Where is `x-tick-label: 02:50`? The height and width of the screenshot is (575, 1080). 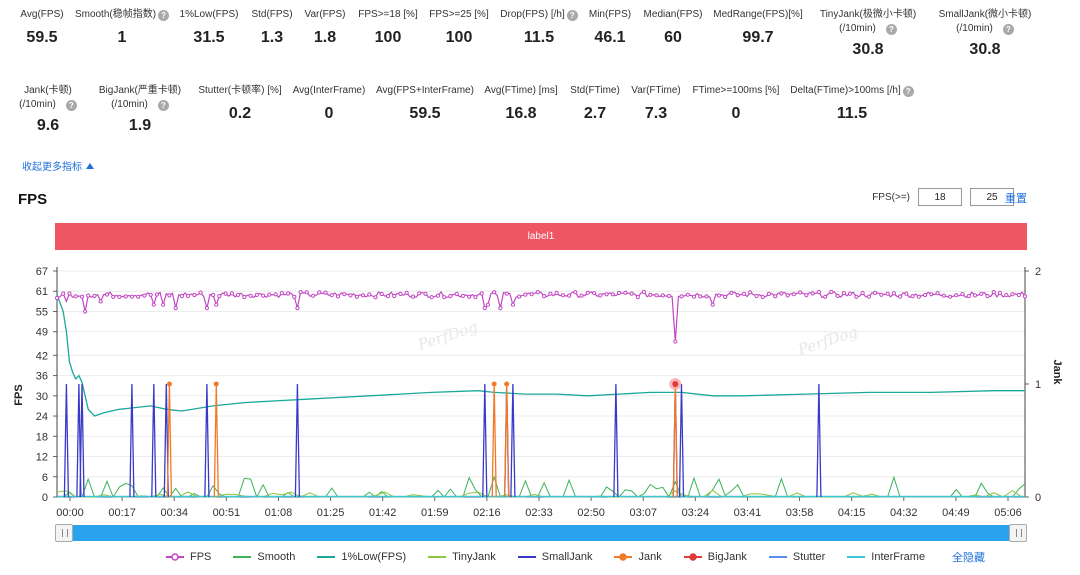 x-tick-label: 02:50 is located at coordinates (591, 513).